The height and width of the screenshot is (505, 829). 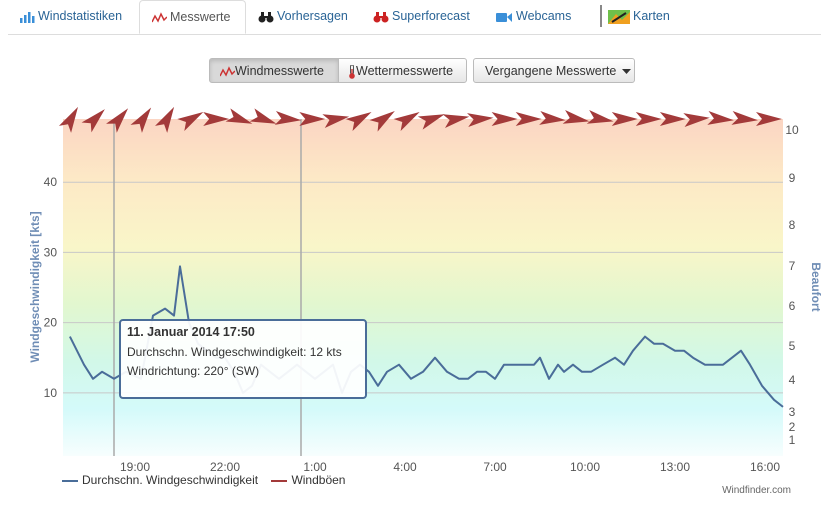 I want to click on beaufort-tick-label: 7, so click(x=792, y=266).